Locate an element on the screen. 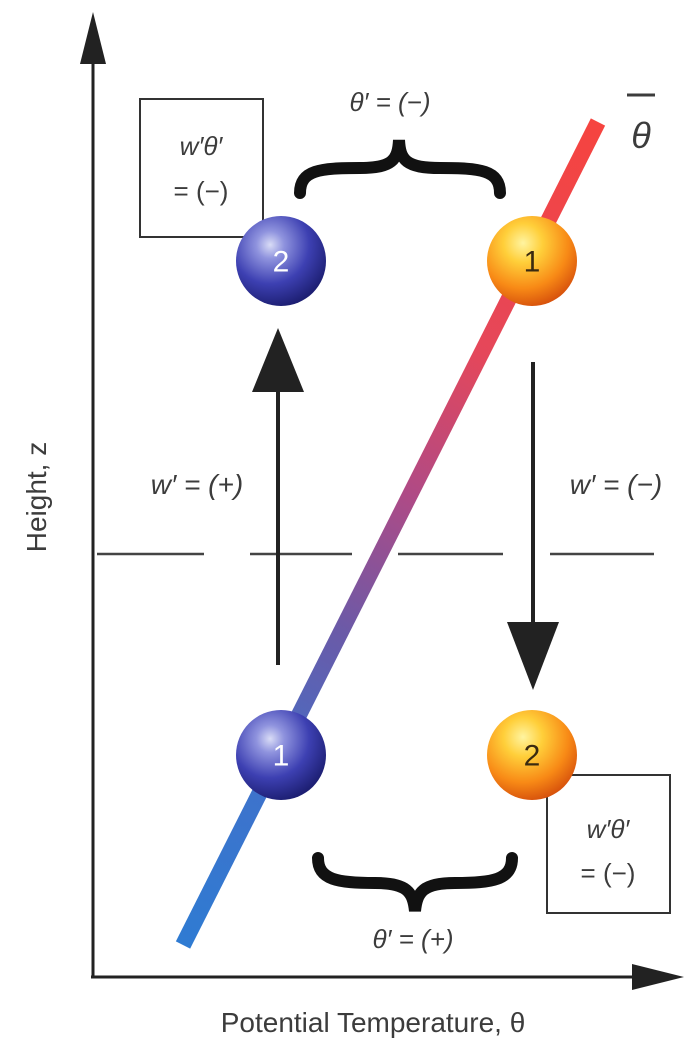 The height and width of the screenshot is (1043, 686). top-brace is located at coordinates (400, 169).